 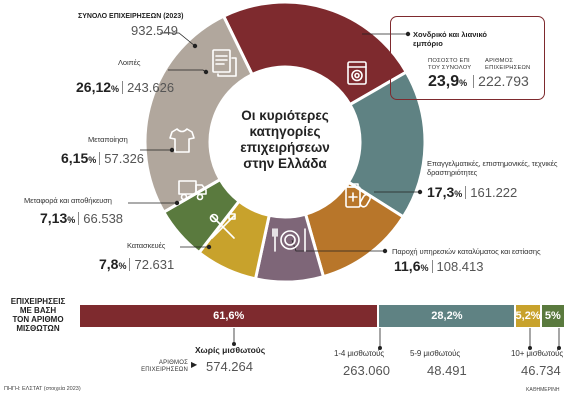 I want to click on value-transport: 7,13% 66.538, so click(x=82, y=218).